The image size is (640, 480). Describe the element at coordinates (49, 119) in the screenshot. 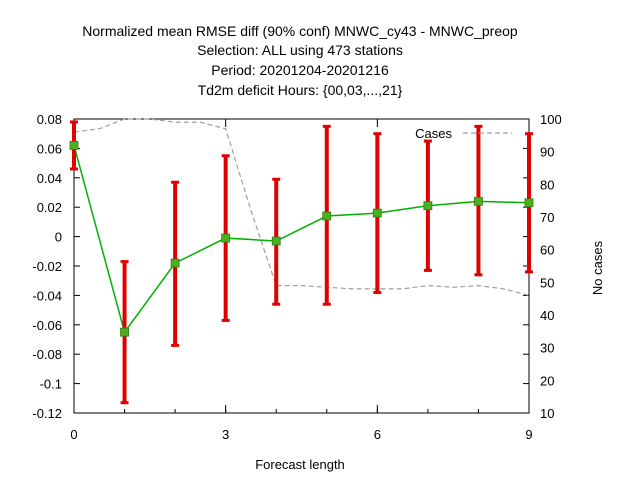

I see `y-tick-label: 0.08` at that location.